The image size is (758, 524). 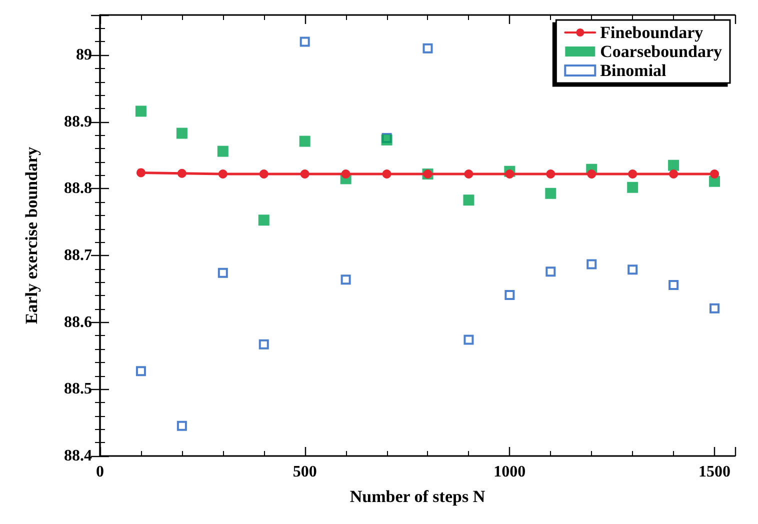 What do you see at coordinates (78, 189) in the screenshot?
I see `y-tick-label: 88.8` at bounding box center [78, 189].